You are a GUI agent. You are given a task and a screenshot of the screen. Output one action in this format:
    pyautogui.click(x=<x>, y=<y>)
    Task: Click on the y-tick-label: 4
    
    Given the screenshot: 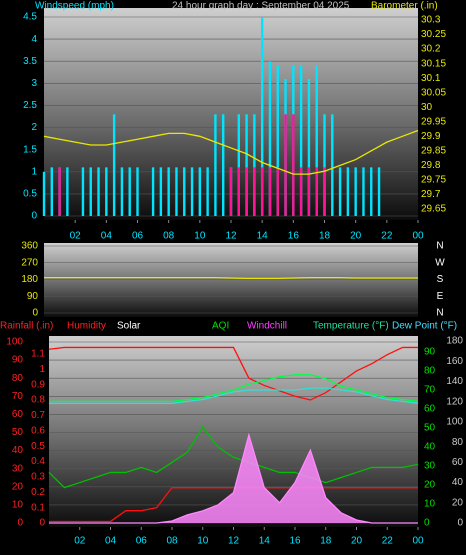 What is the action you would take?
    pyautogui.click(x=34, y=39)
    